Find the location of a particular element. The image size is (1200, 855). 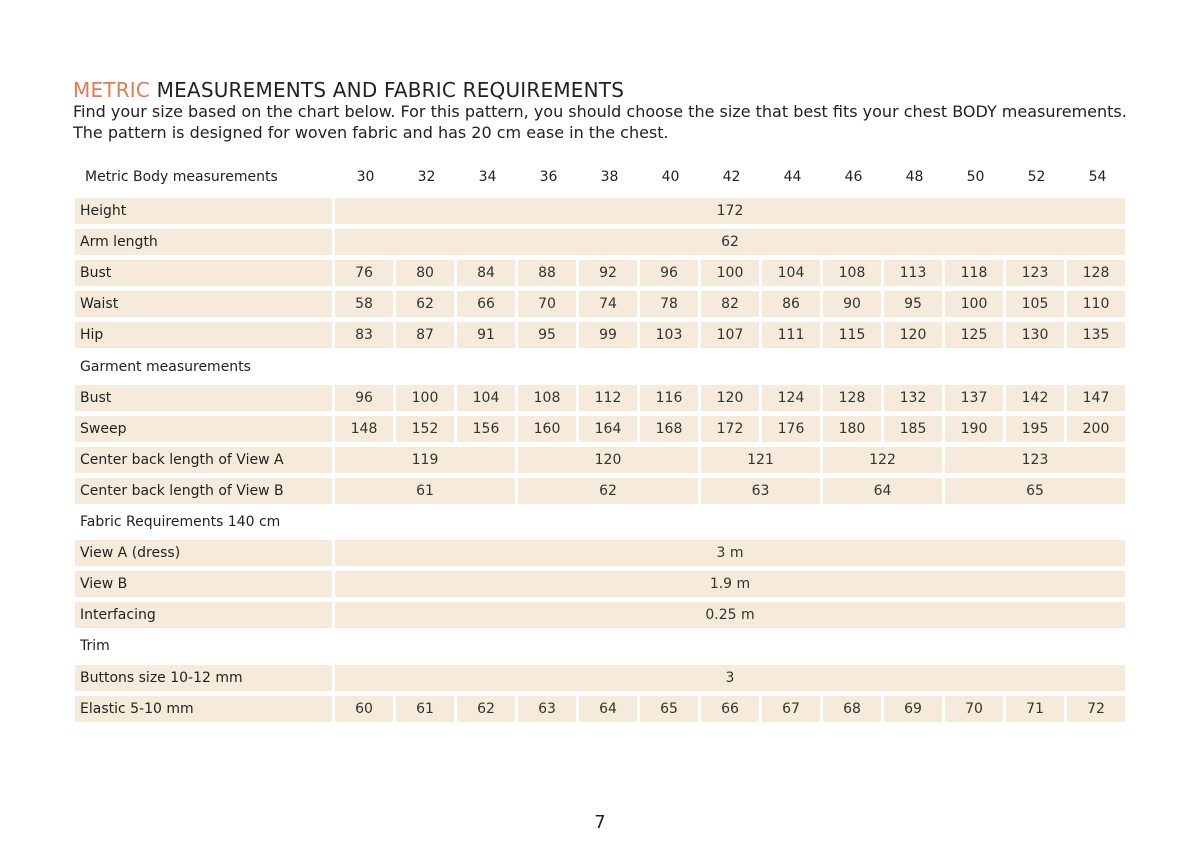

size-header: 40 is located at coordinates (670, 177).